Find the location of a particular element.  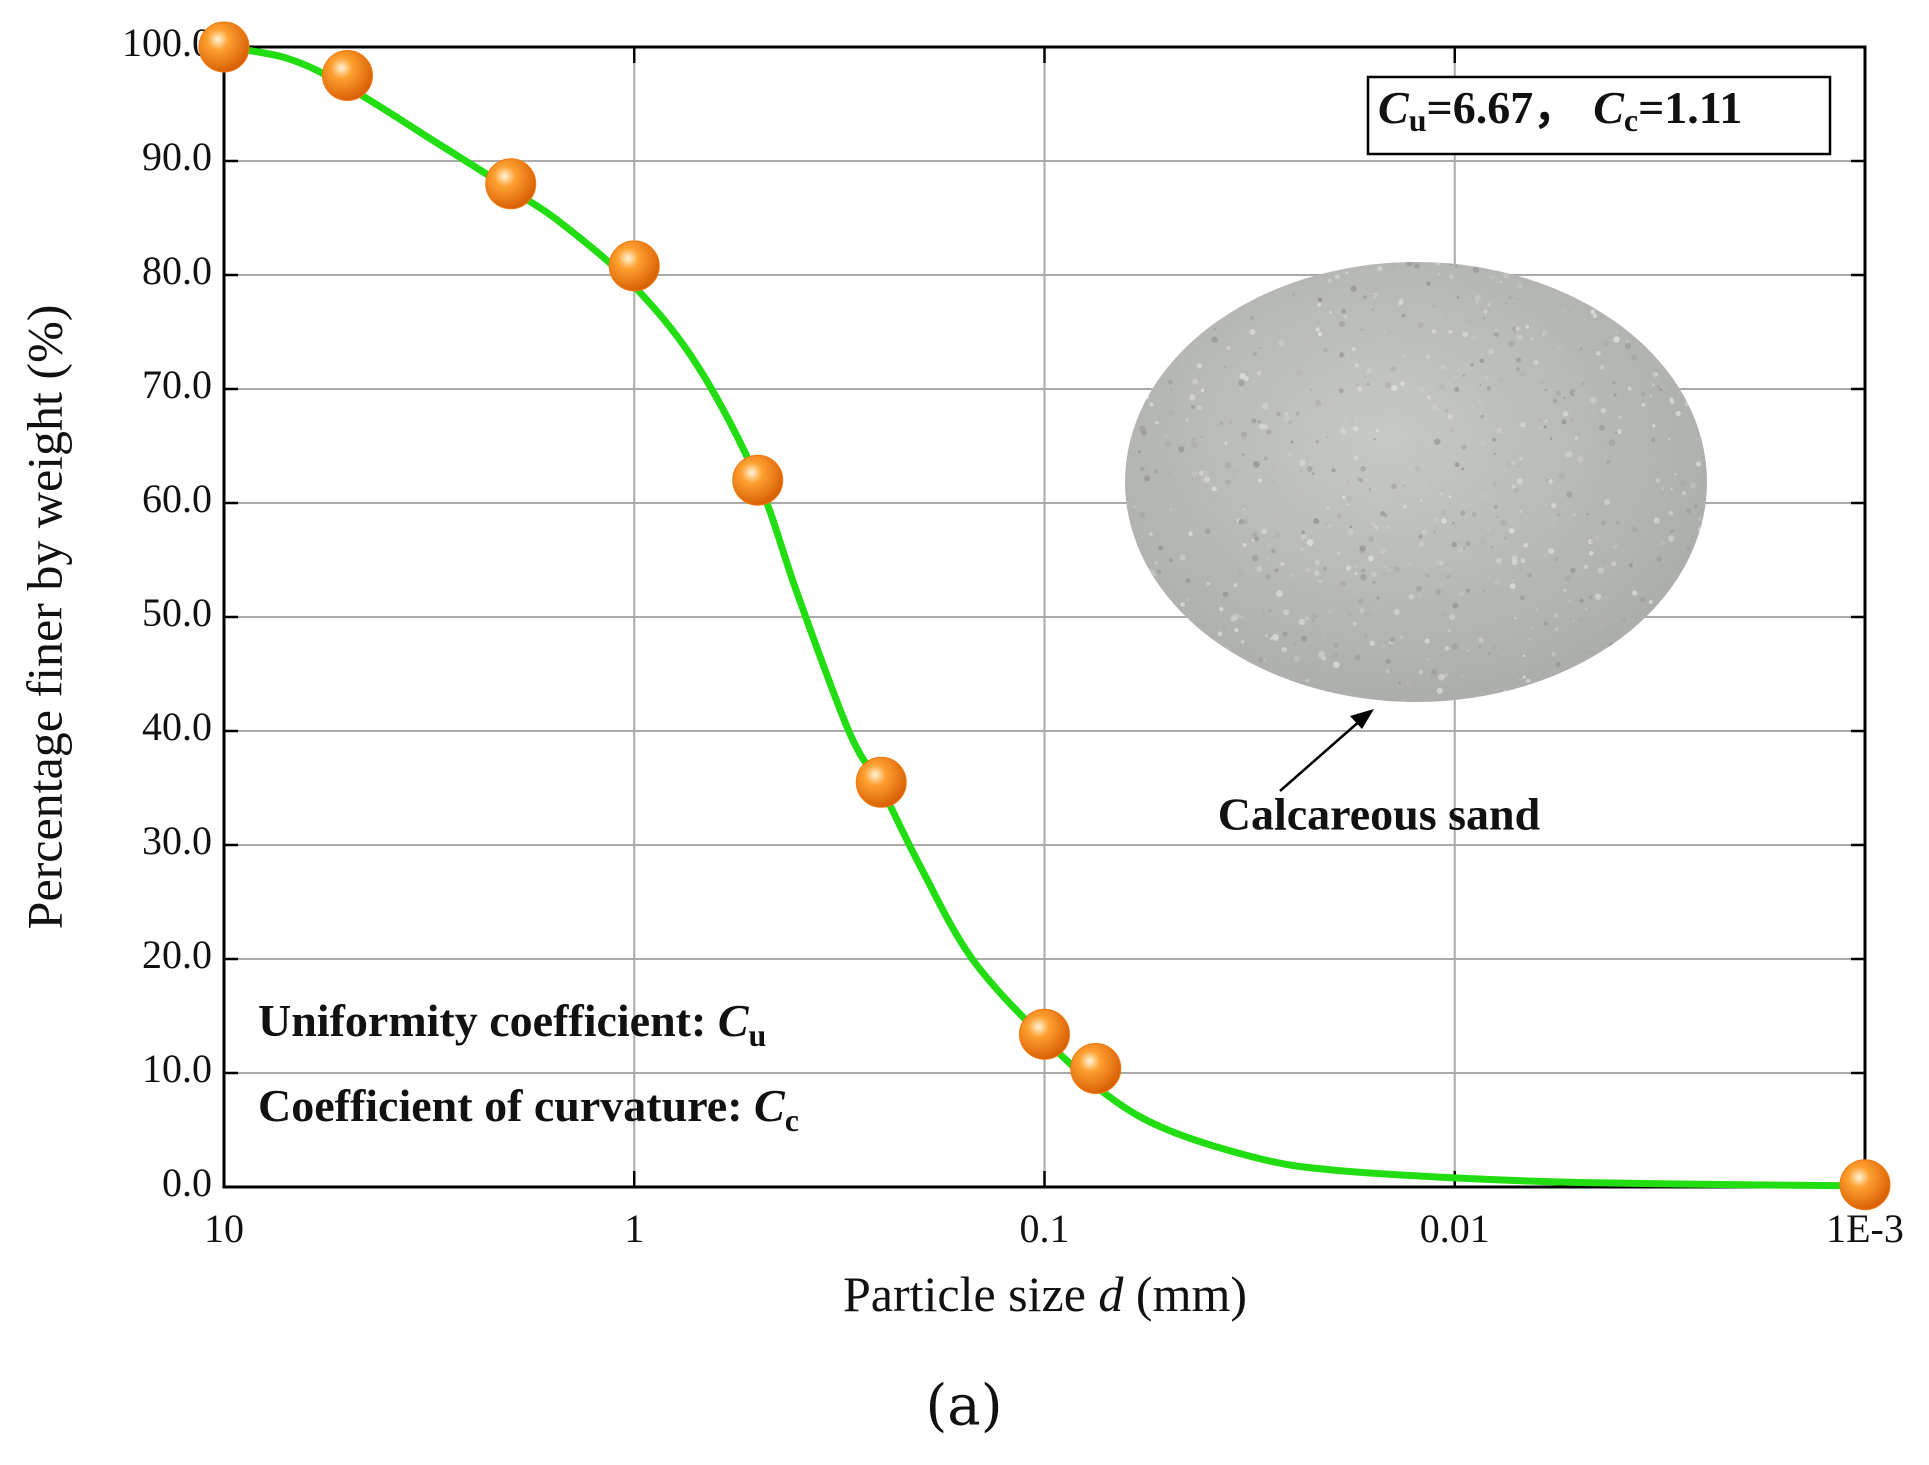

annotation-box is located at coordinates (1599, 115).